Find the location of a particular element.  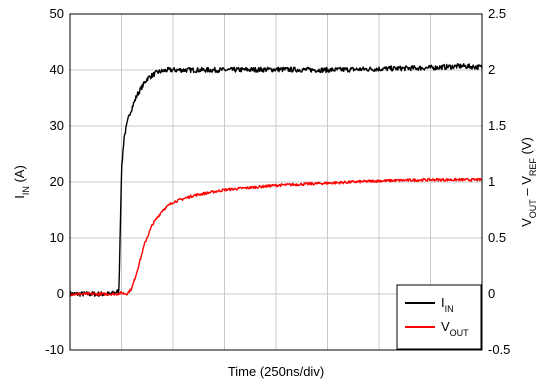

y-right-axis-title: VOUT – VREF (V) is located at coordinates (528, 182).